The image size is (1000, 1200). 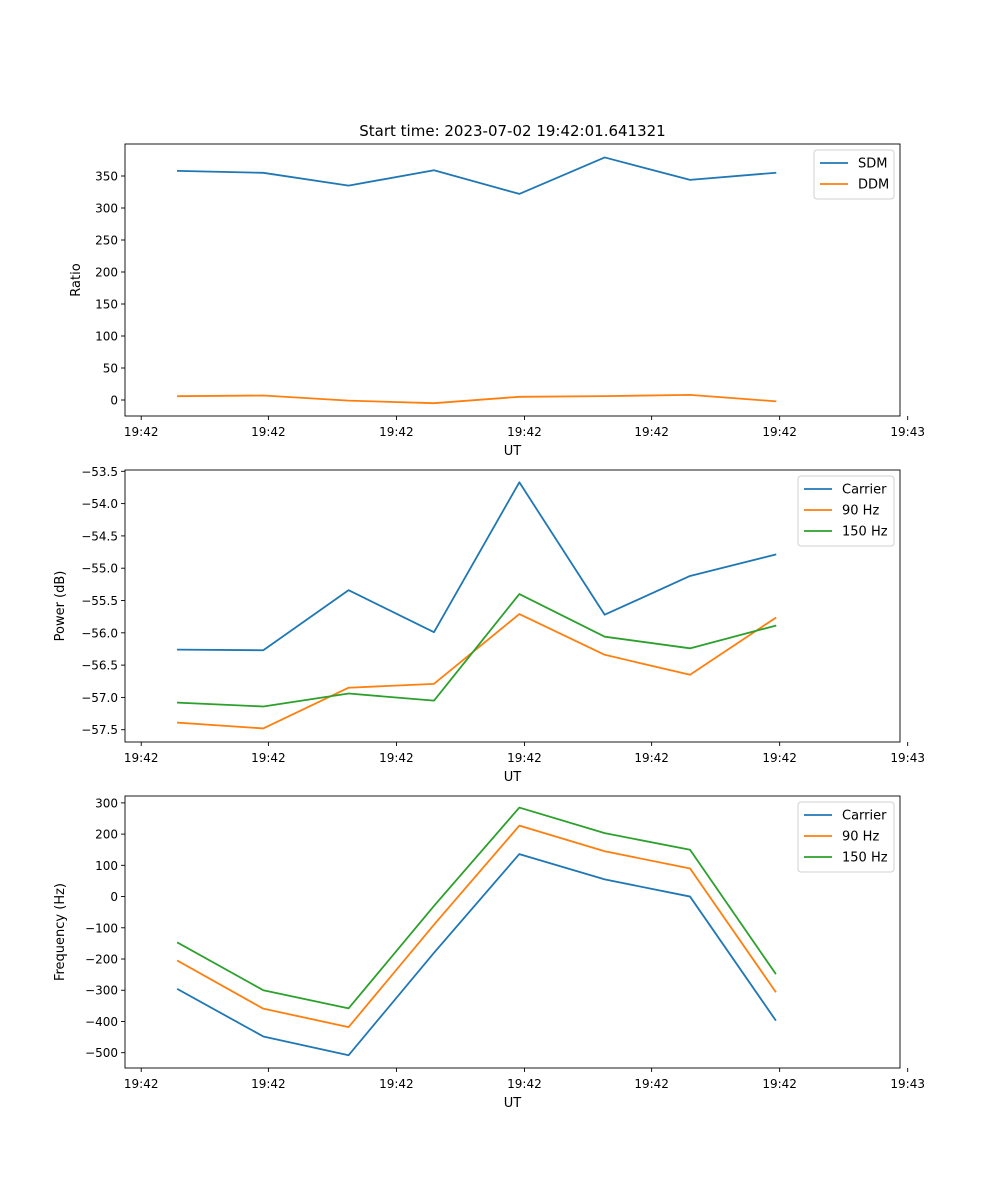 I want to click on y-tick-label: −56.0, so click(x=99, y=633).